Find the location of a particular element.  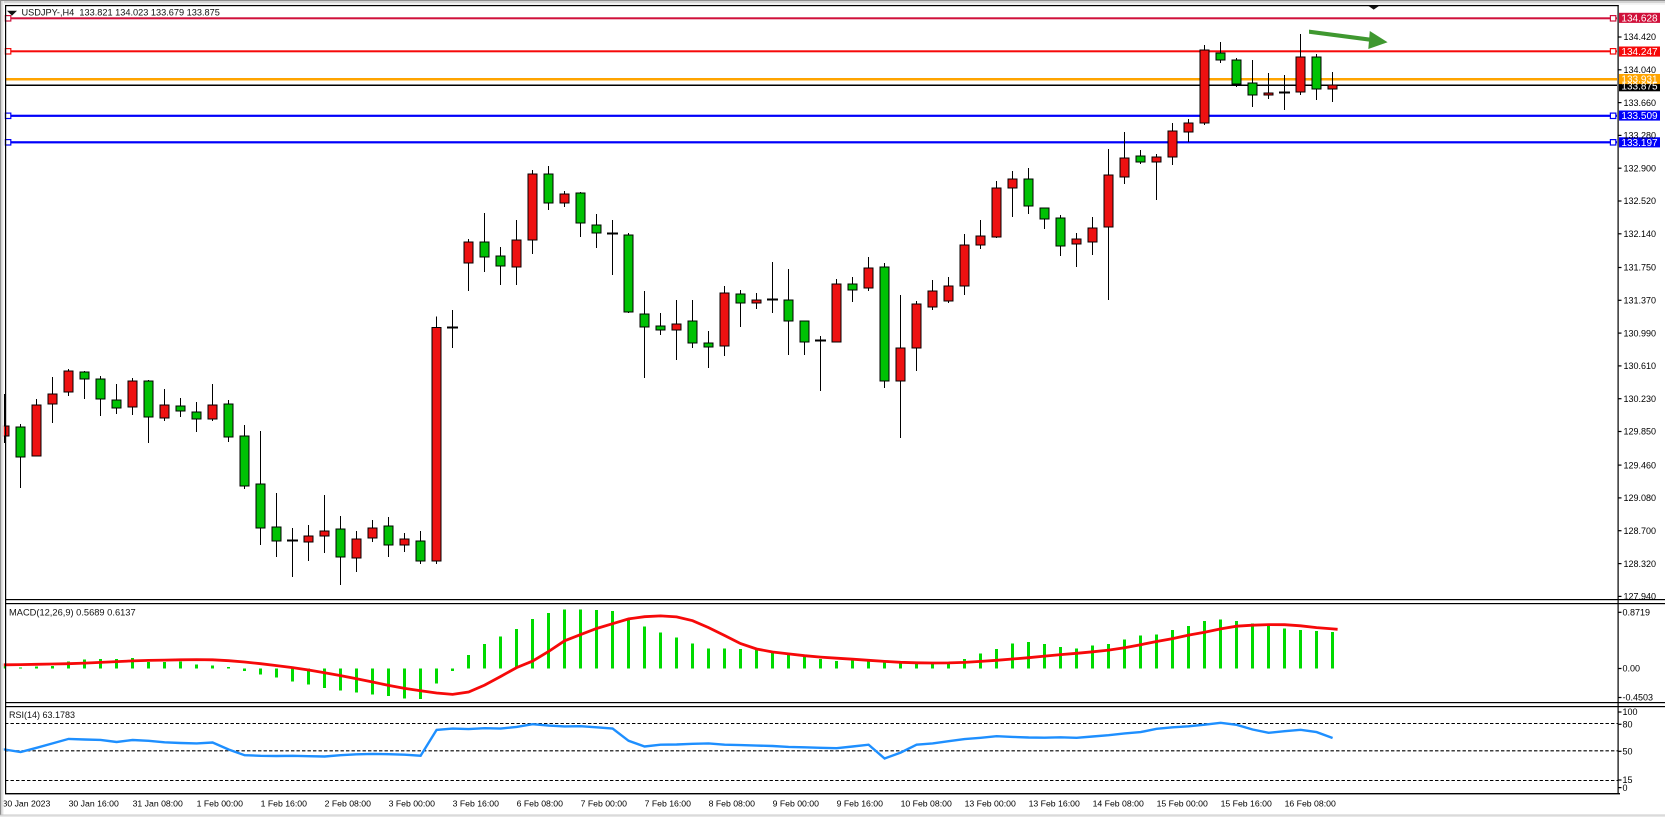

svg-text: 30 Jan 16:00 is located at coordinates (94, 804).